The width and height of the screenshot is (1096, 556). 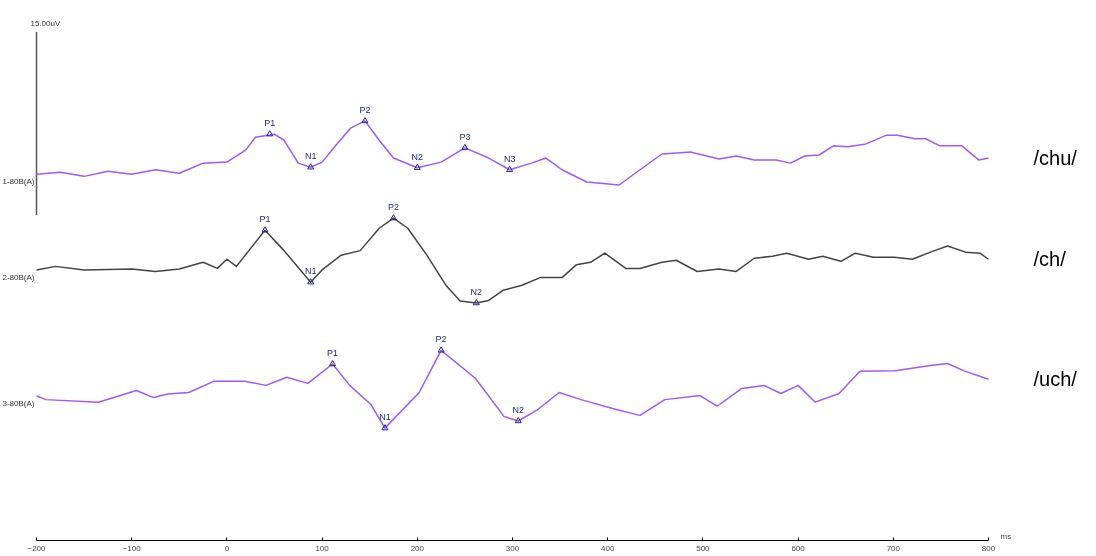 What do you see at coordinates (608, 548) in the screenshot?
I see `x-tick-label: 400` at bounding box center [608, 548].